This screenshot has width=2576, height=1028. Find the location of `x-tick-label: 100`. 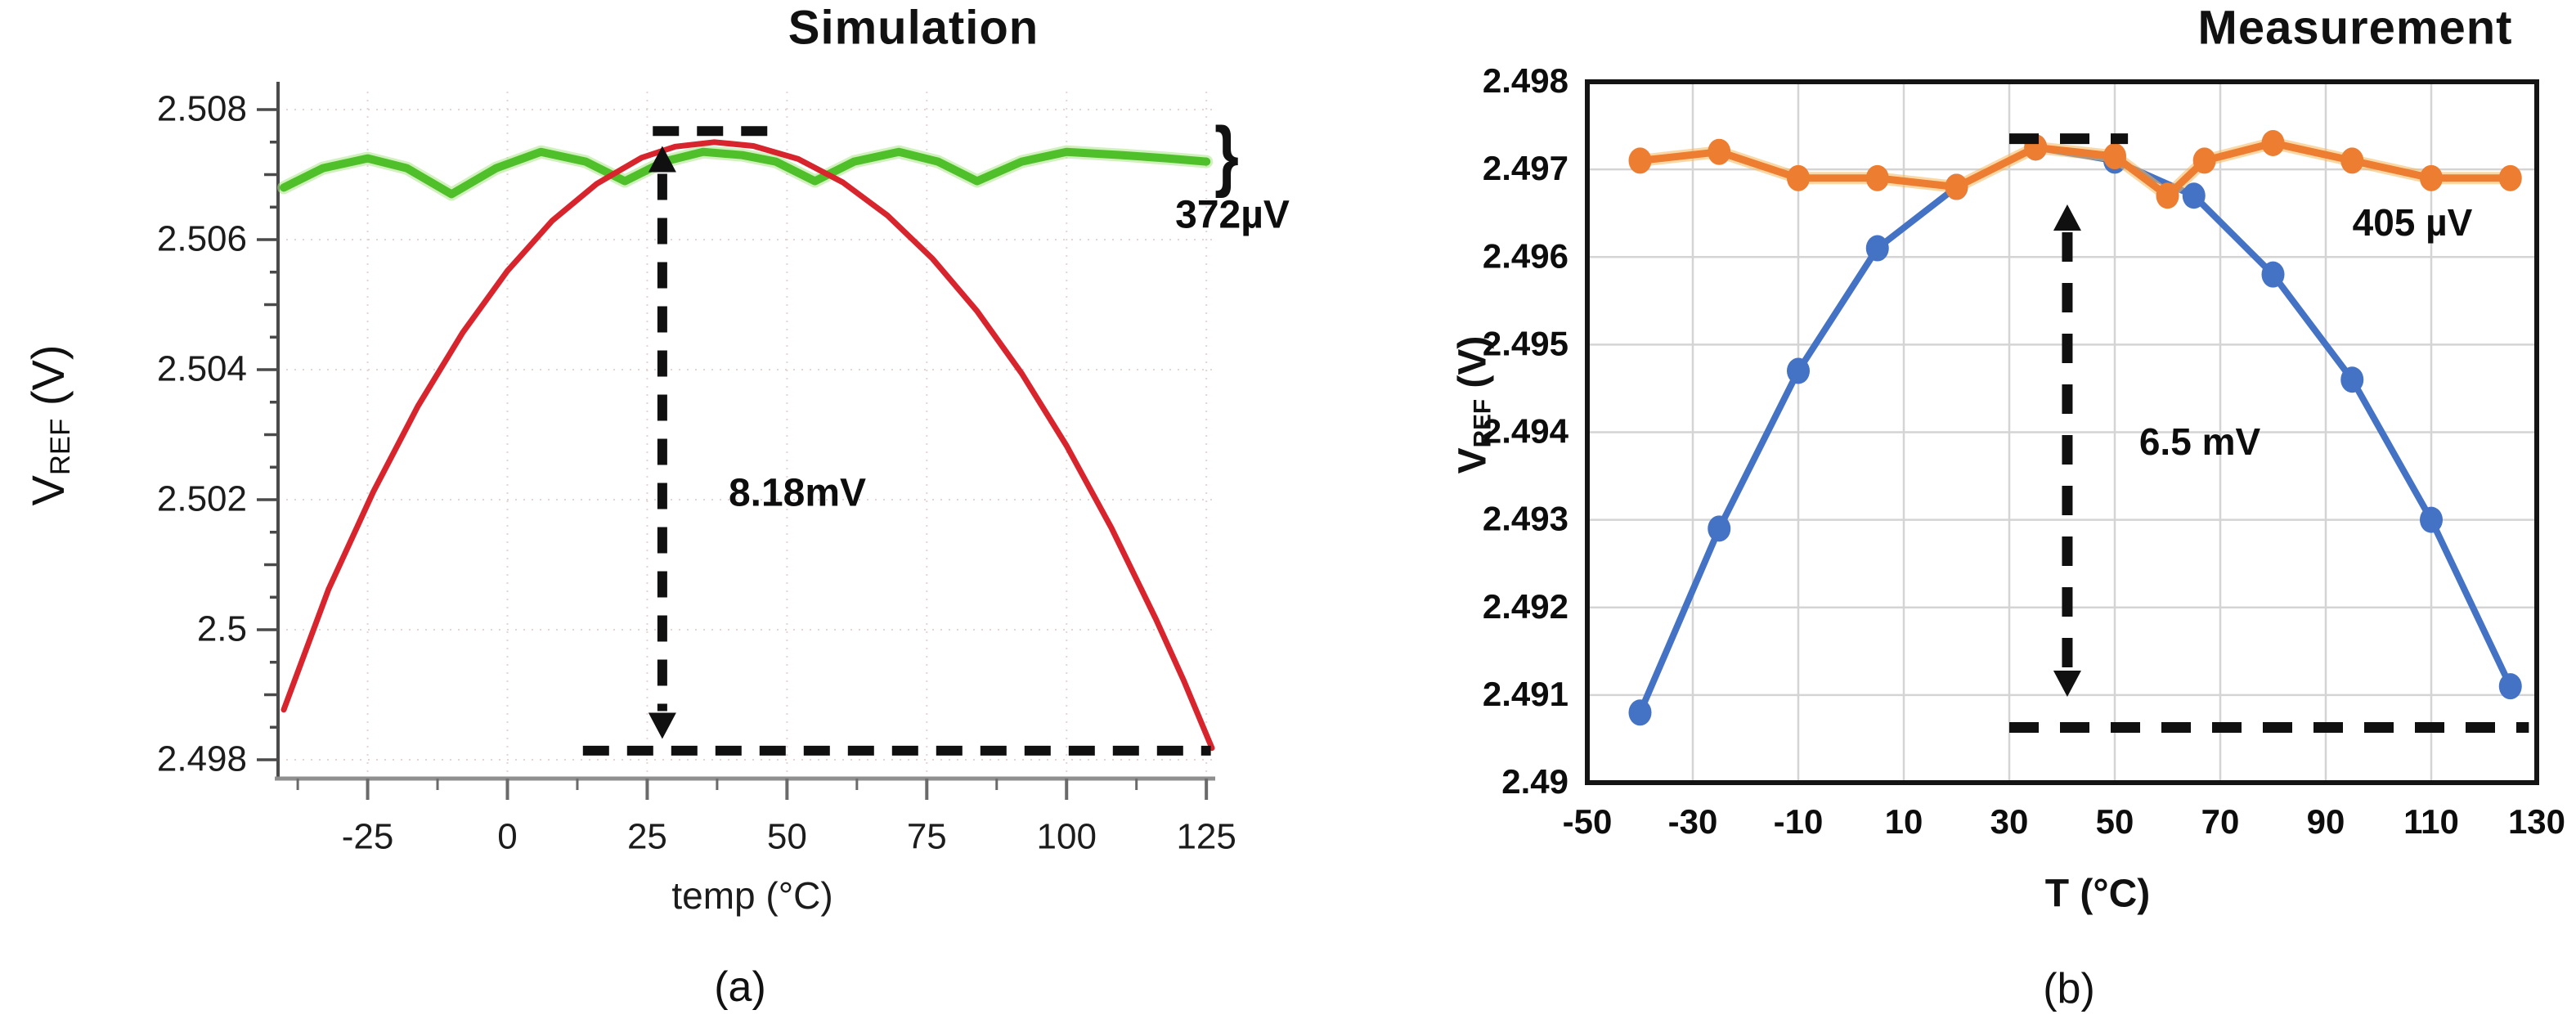

x-tick-label: 100 is located at coordinates (1067, 837).